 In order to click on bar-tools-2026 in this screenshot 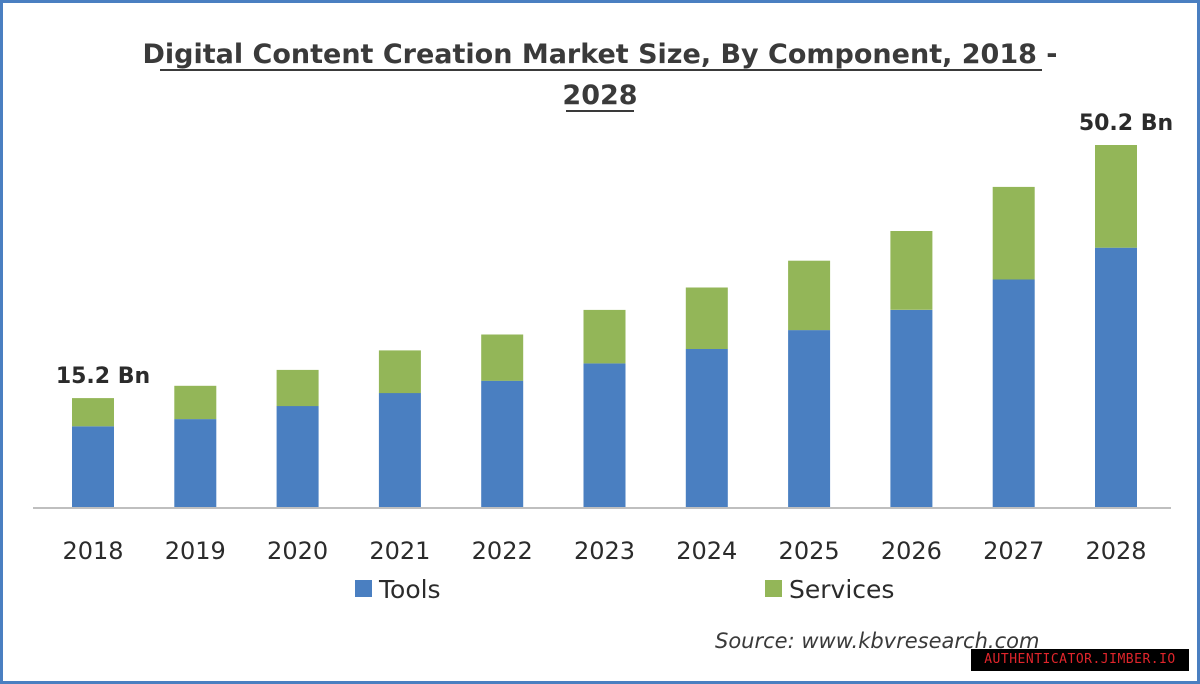, I will do `click(911, 408)`.